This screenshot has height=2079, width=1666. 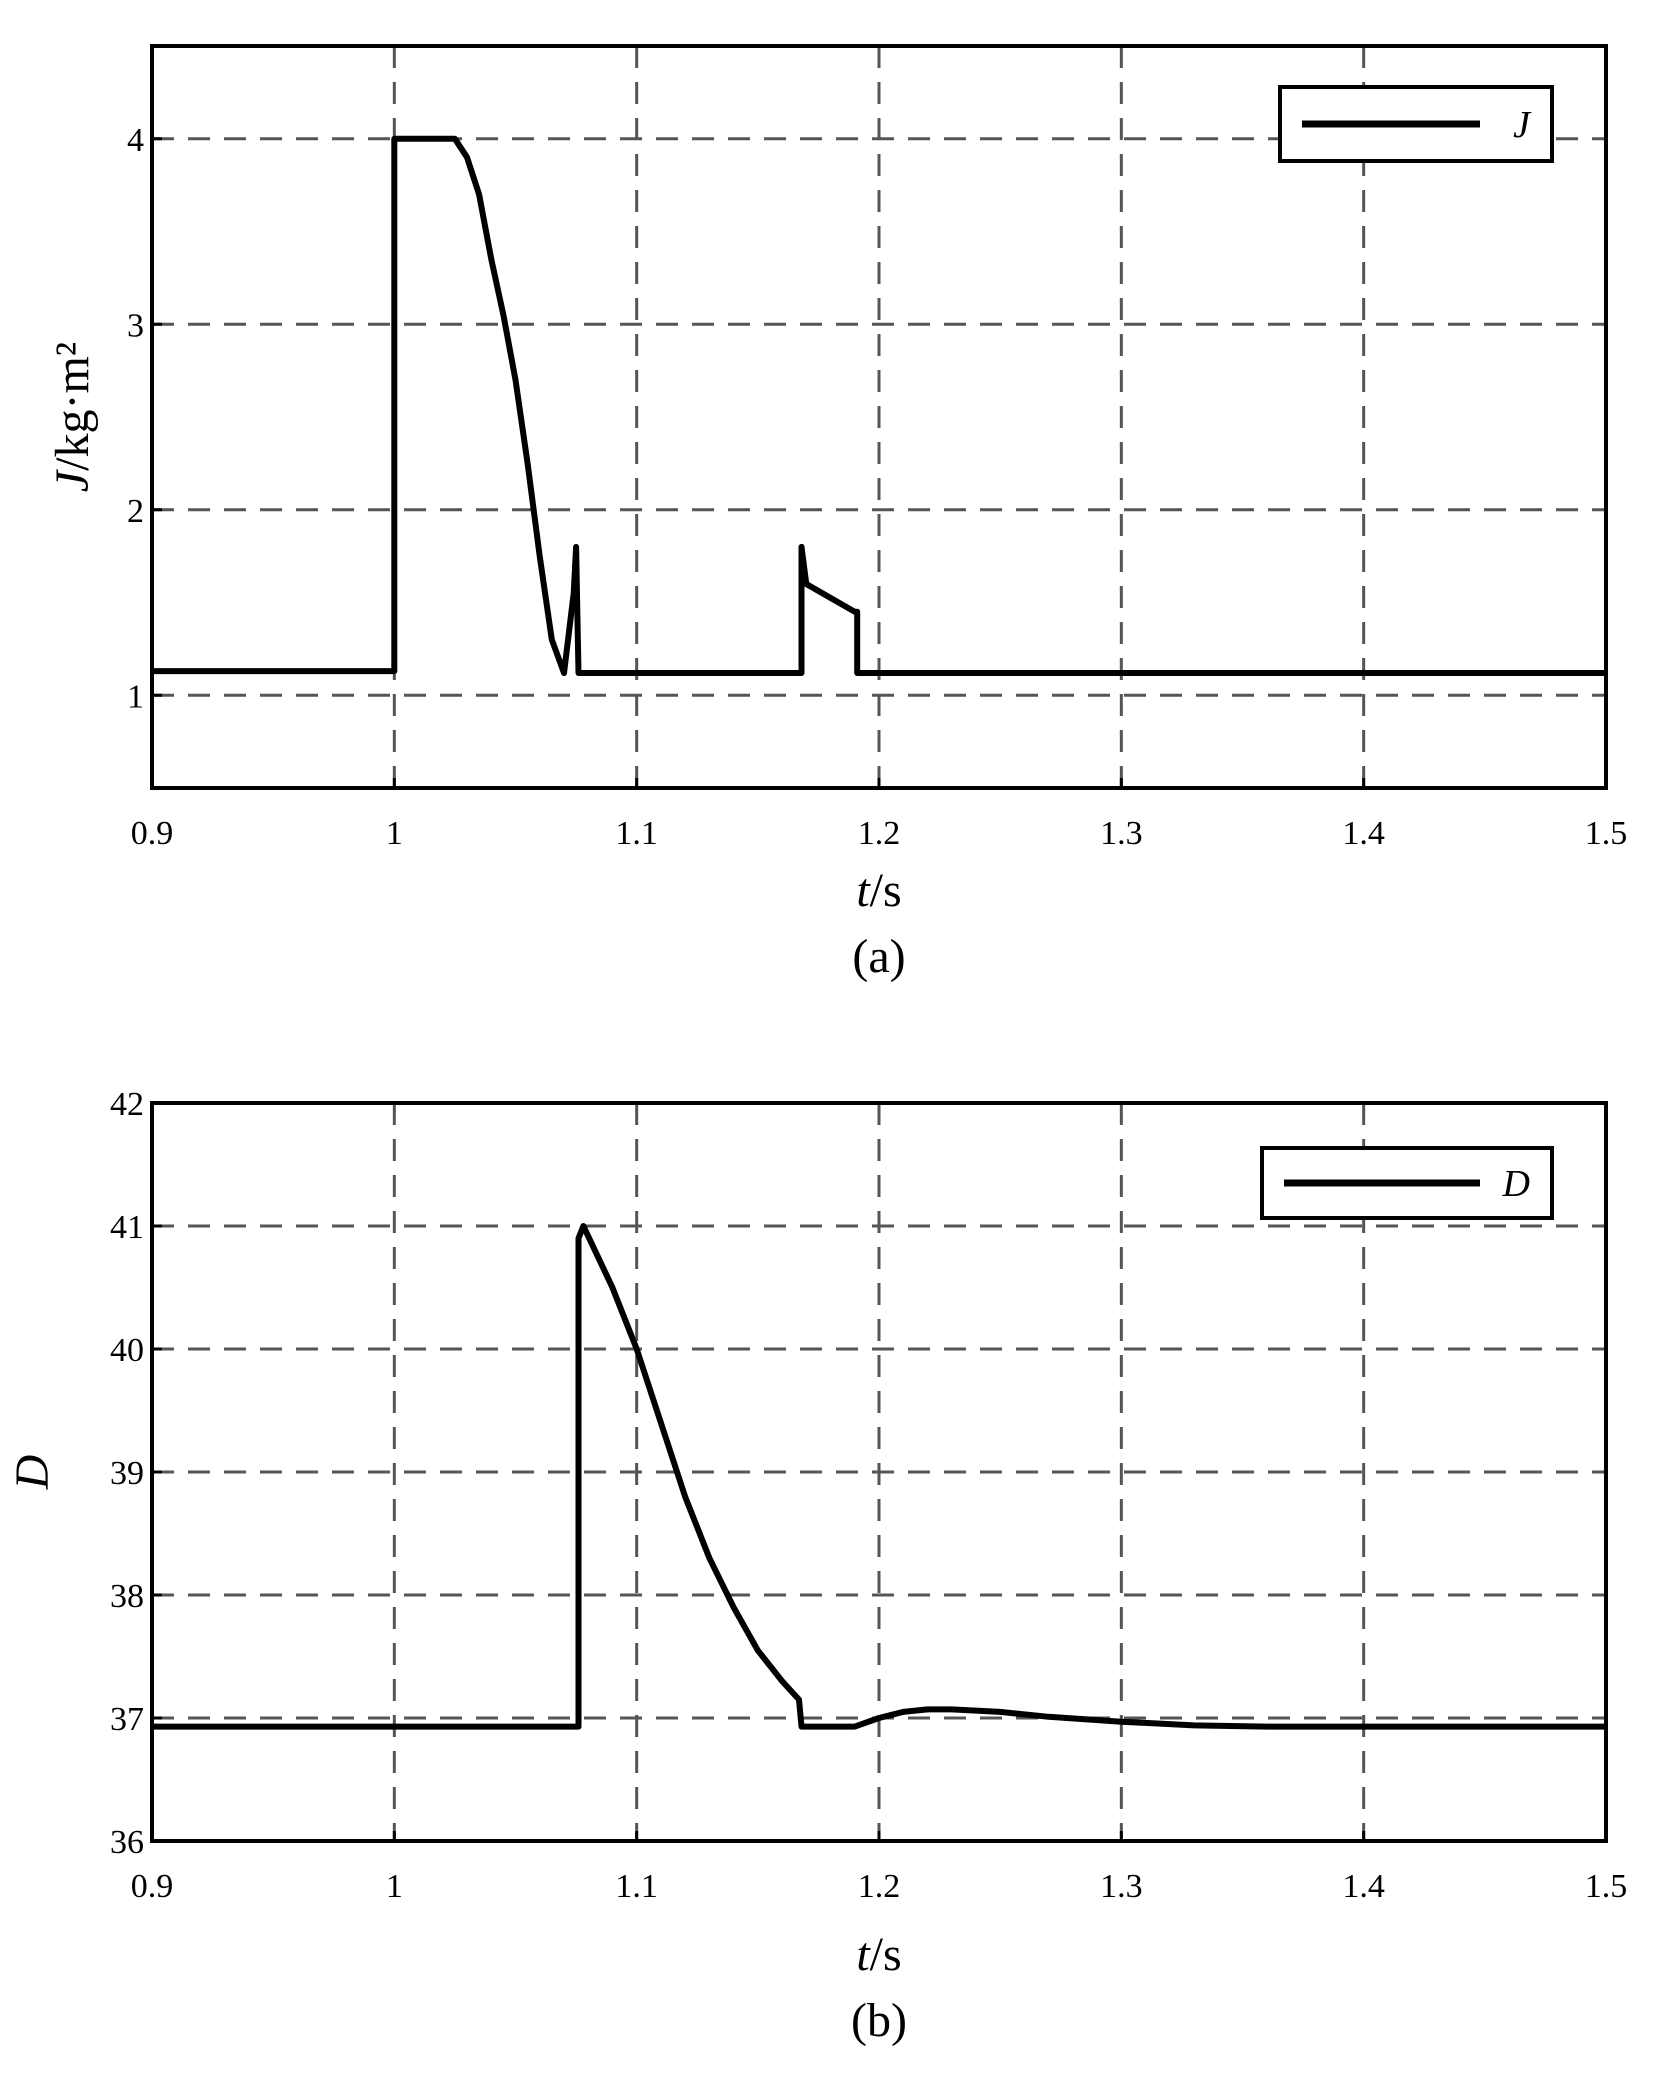 I want to click on y-axis-label-b: D, so click(x=32, y=1473).